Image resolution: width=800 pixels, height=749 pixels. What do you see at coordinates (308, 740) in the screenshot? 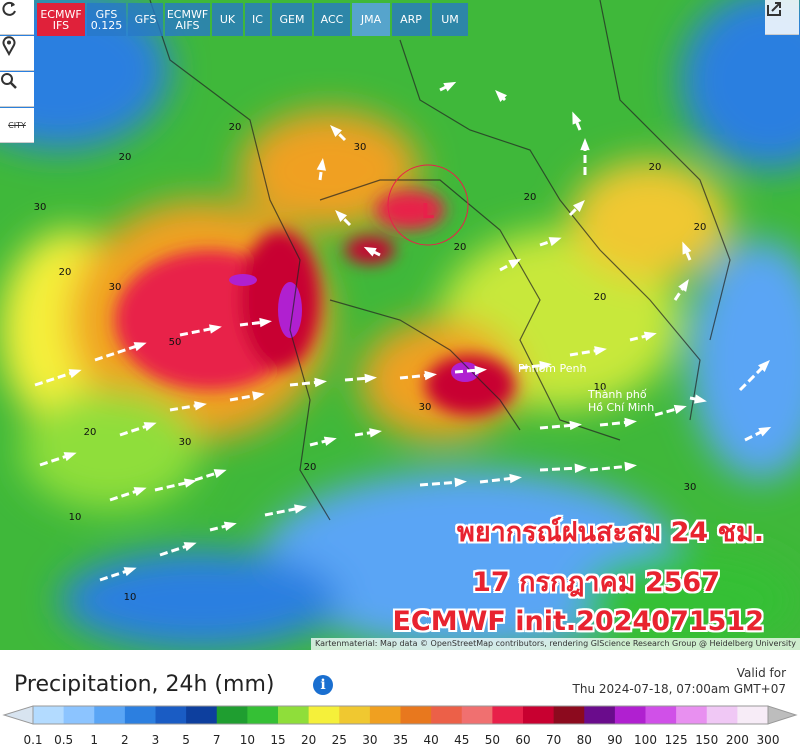
I see `scale-label: 20` at bounding box center [308, 740].